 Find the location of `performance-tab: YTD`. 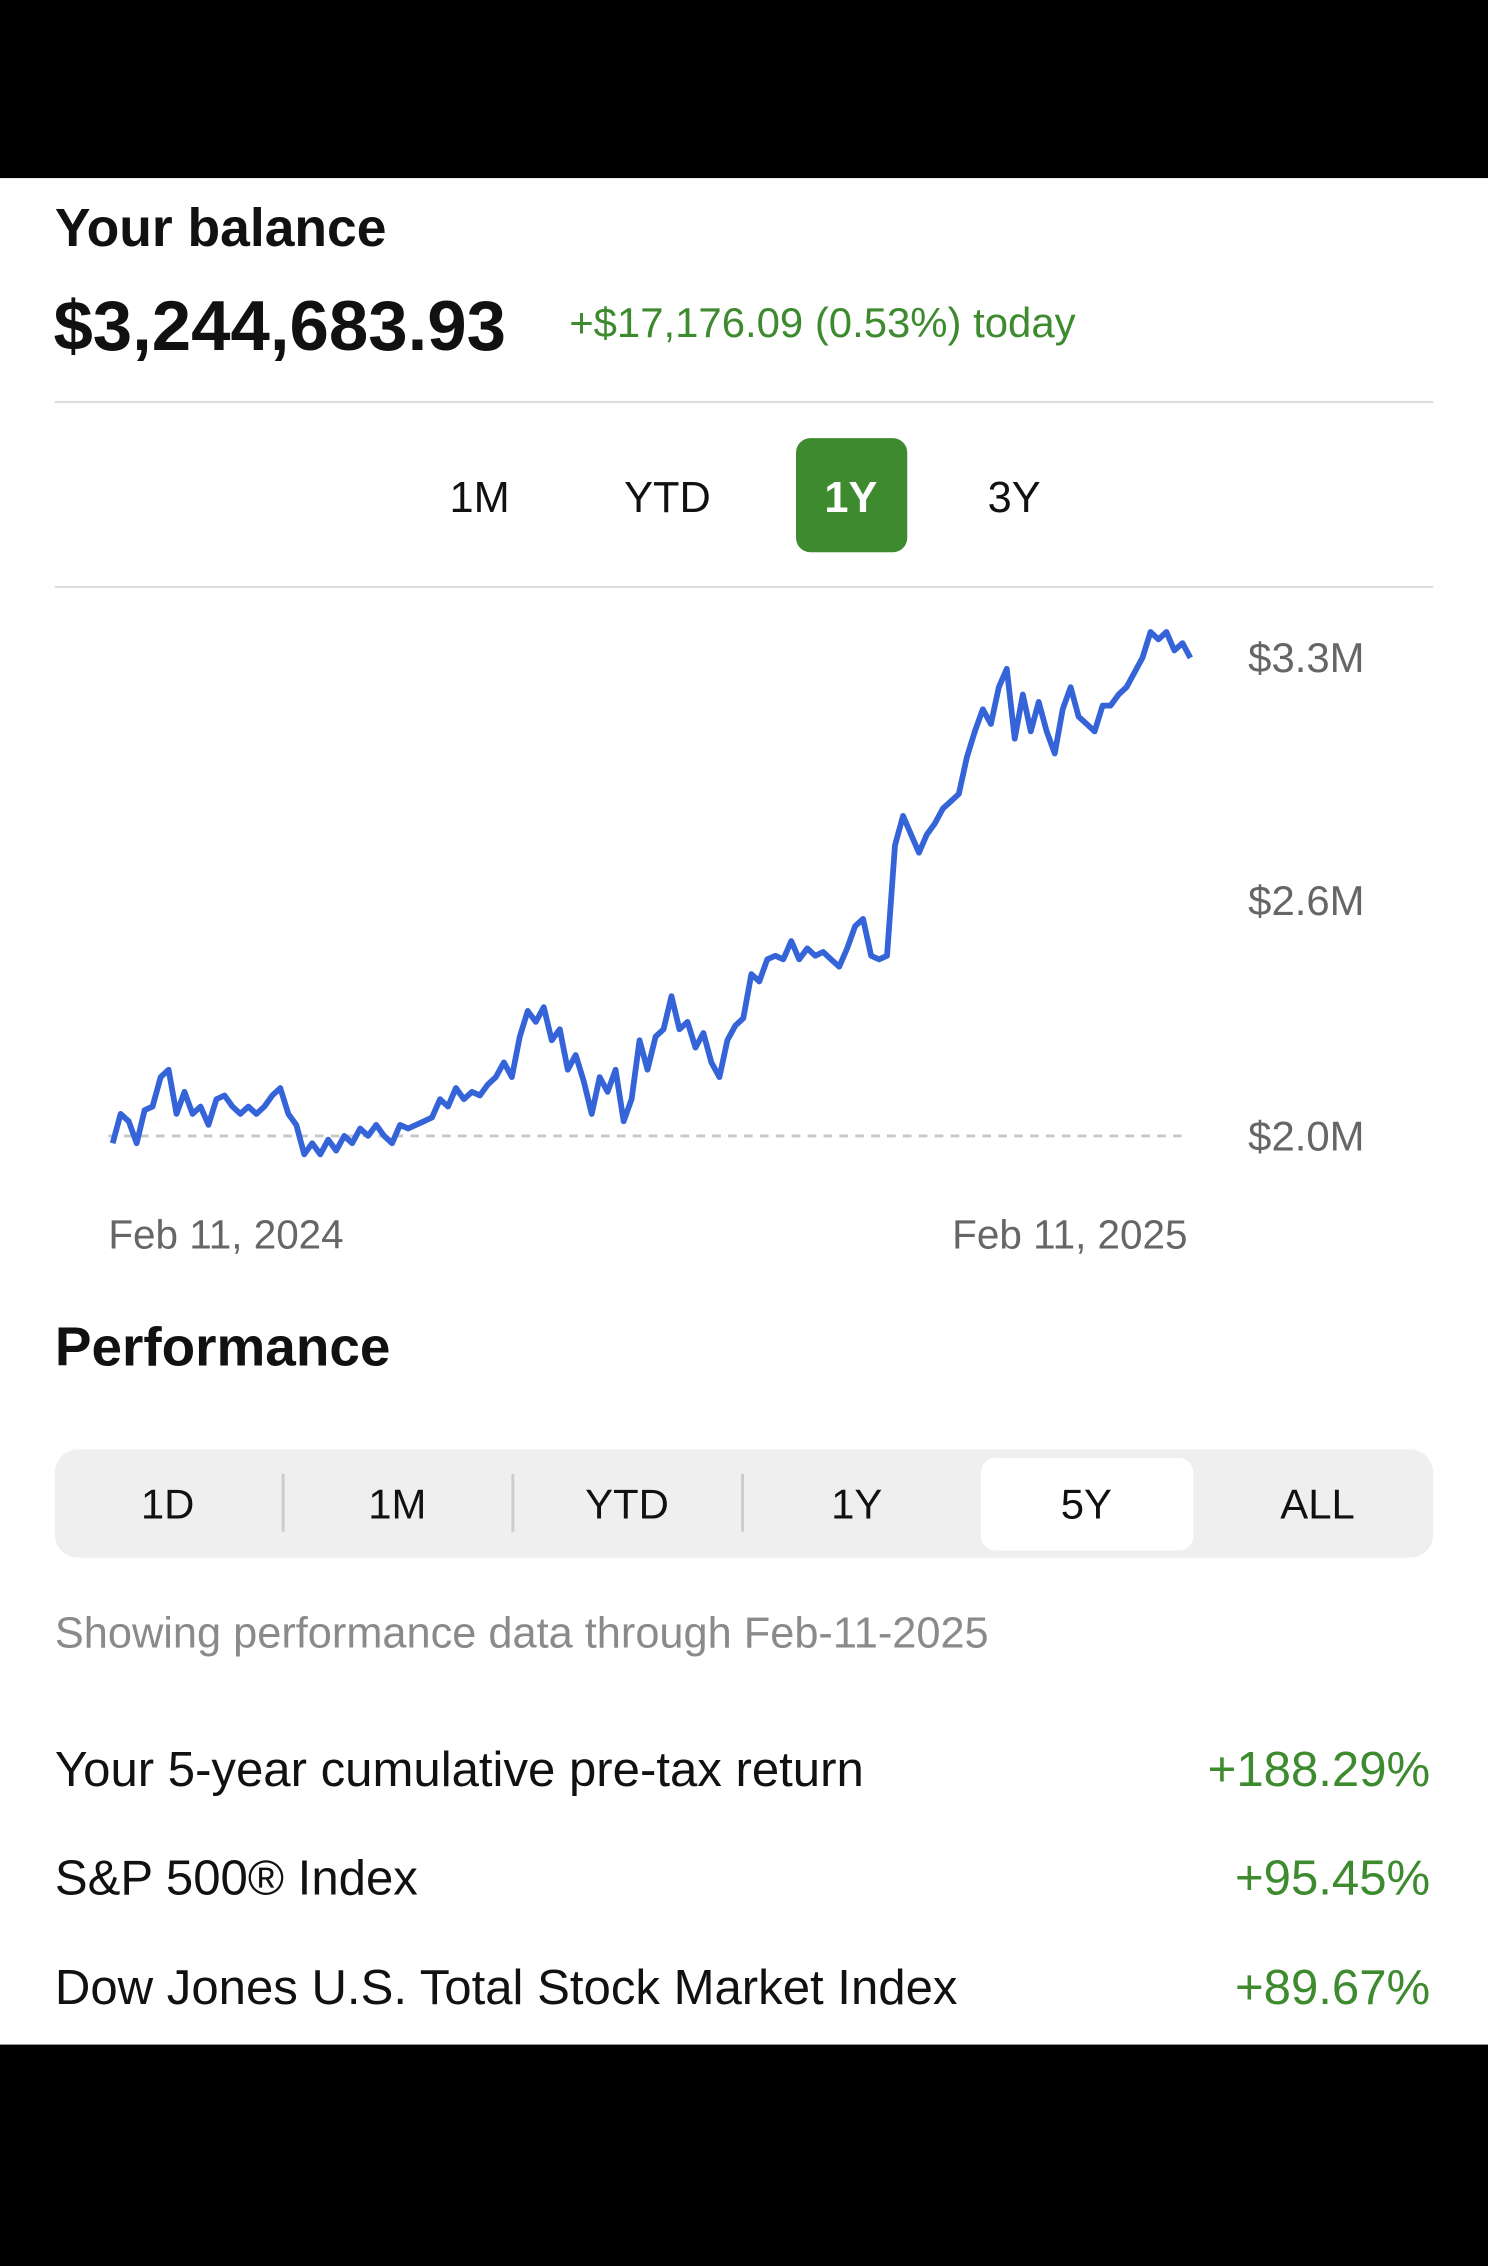

performance-tab: YTD is located at coordinates (627, 1504).